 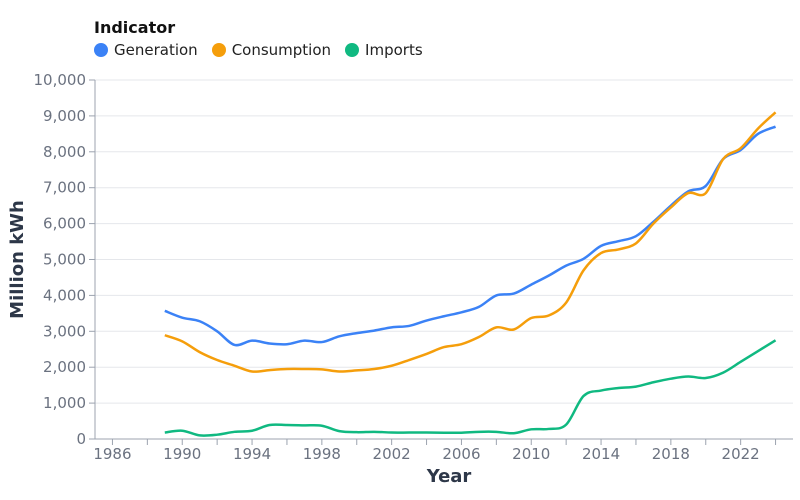 I want to click on x-tick-label: 2018, so click(x=671, y=454).